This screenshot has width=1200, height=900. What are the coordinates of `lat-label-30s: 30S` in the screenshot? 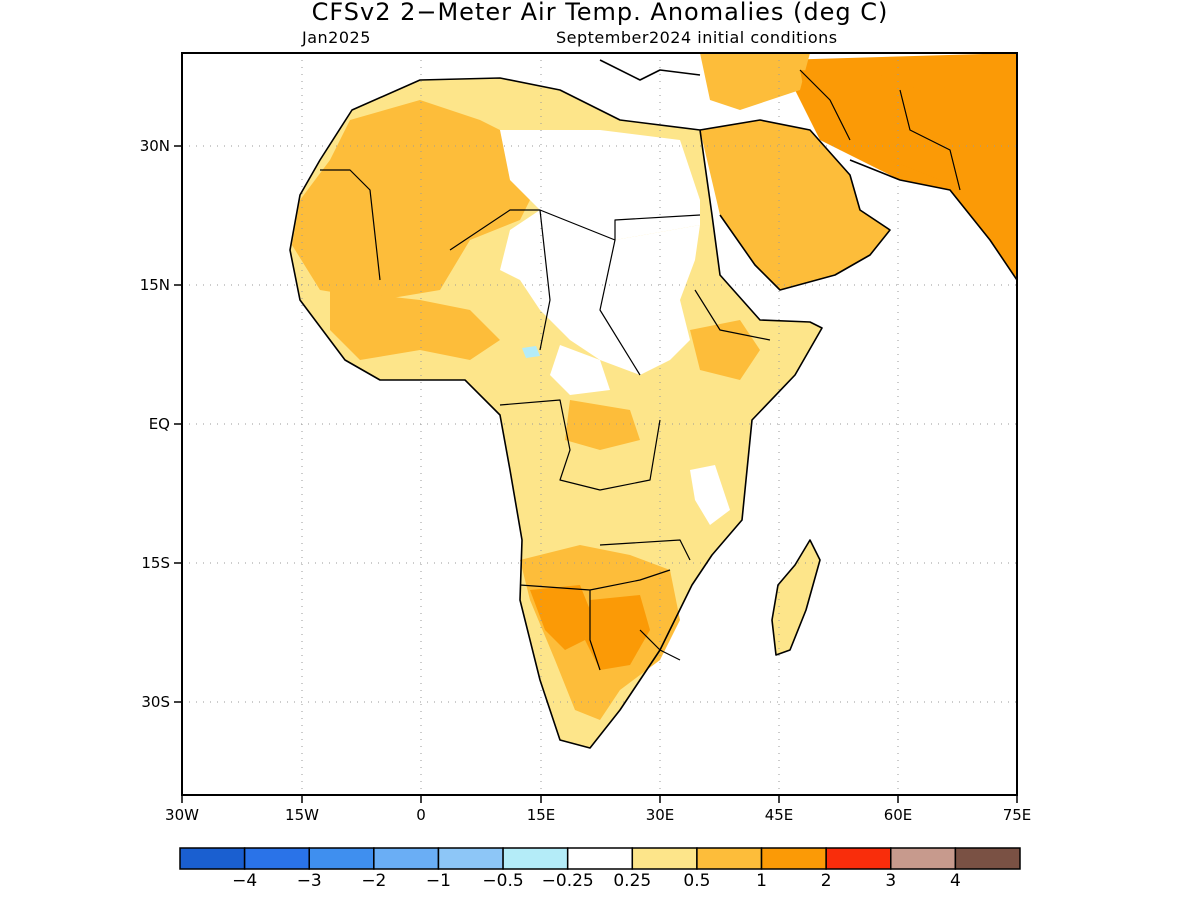 It's located at (155, 702).